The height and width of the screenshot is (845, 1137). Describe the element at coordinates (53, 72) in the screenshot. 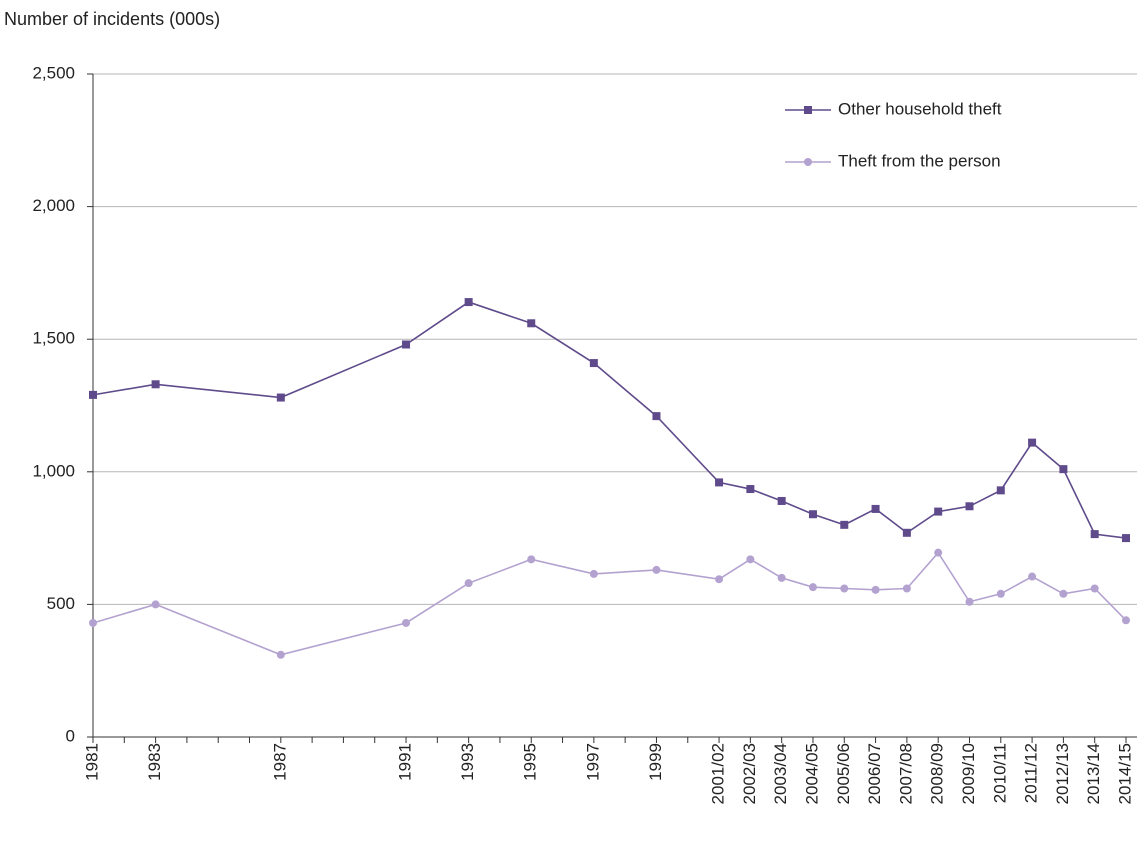

I see `y-tick-label: 2,500` at that location.